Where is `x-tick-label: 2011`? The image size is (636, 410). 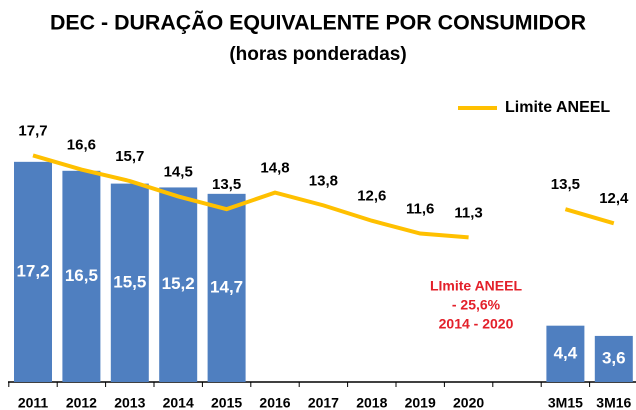 x-tick-label: 2011 is located at coordinates (33, 402).